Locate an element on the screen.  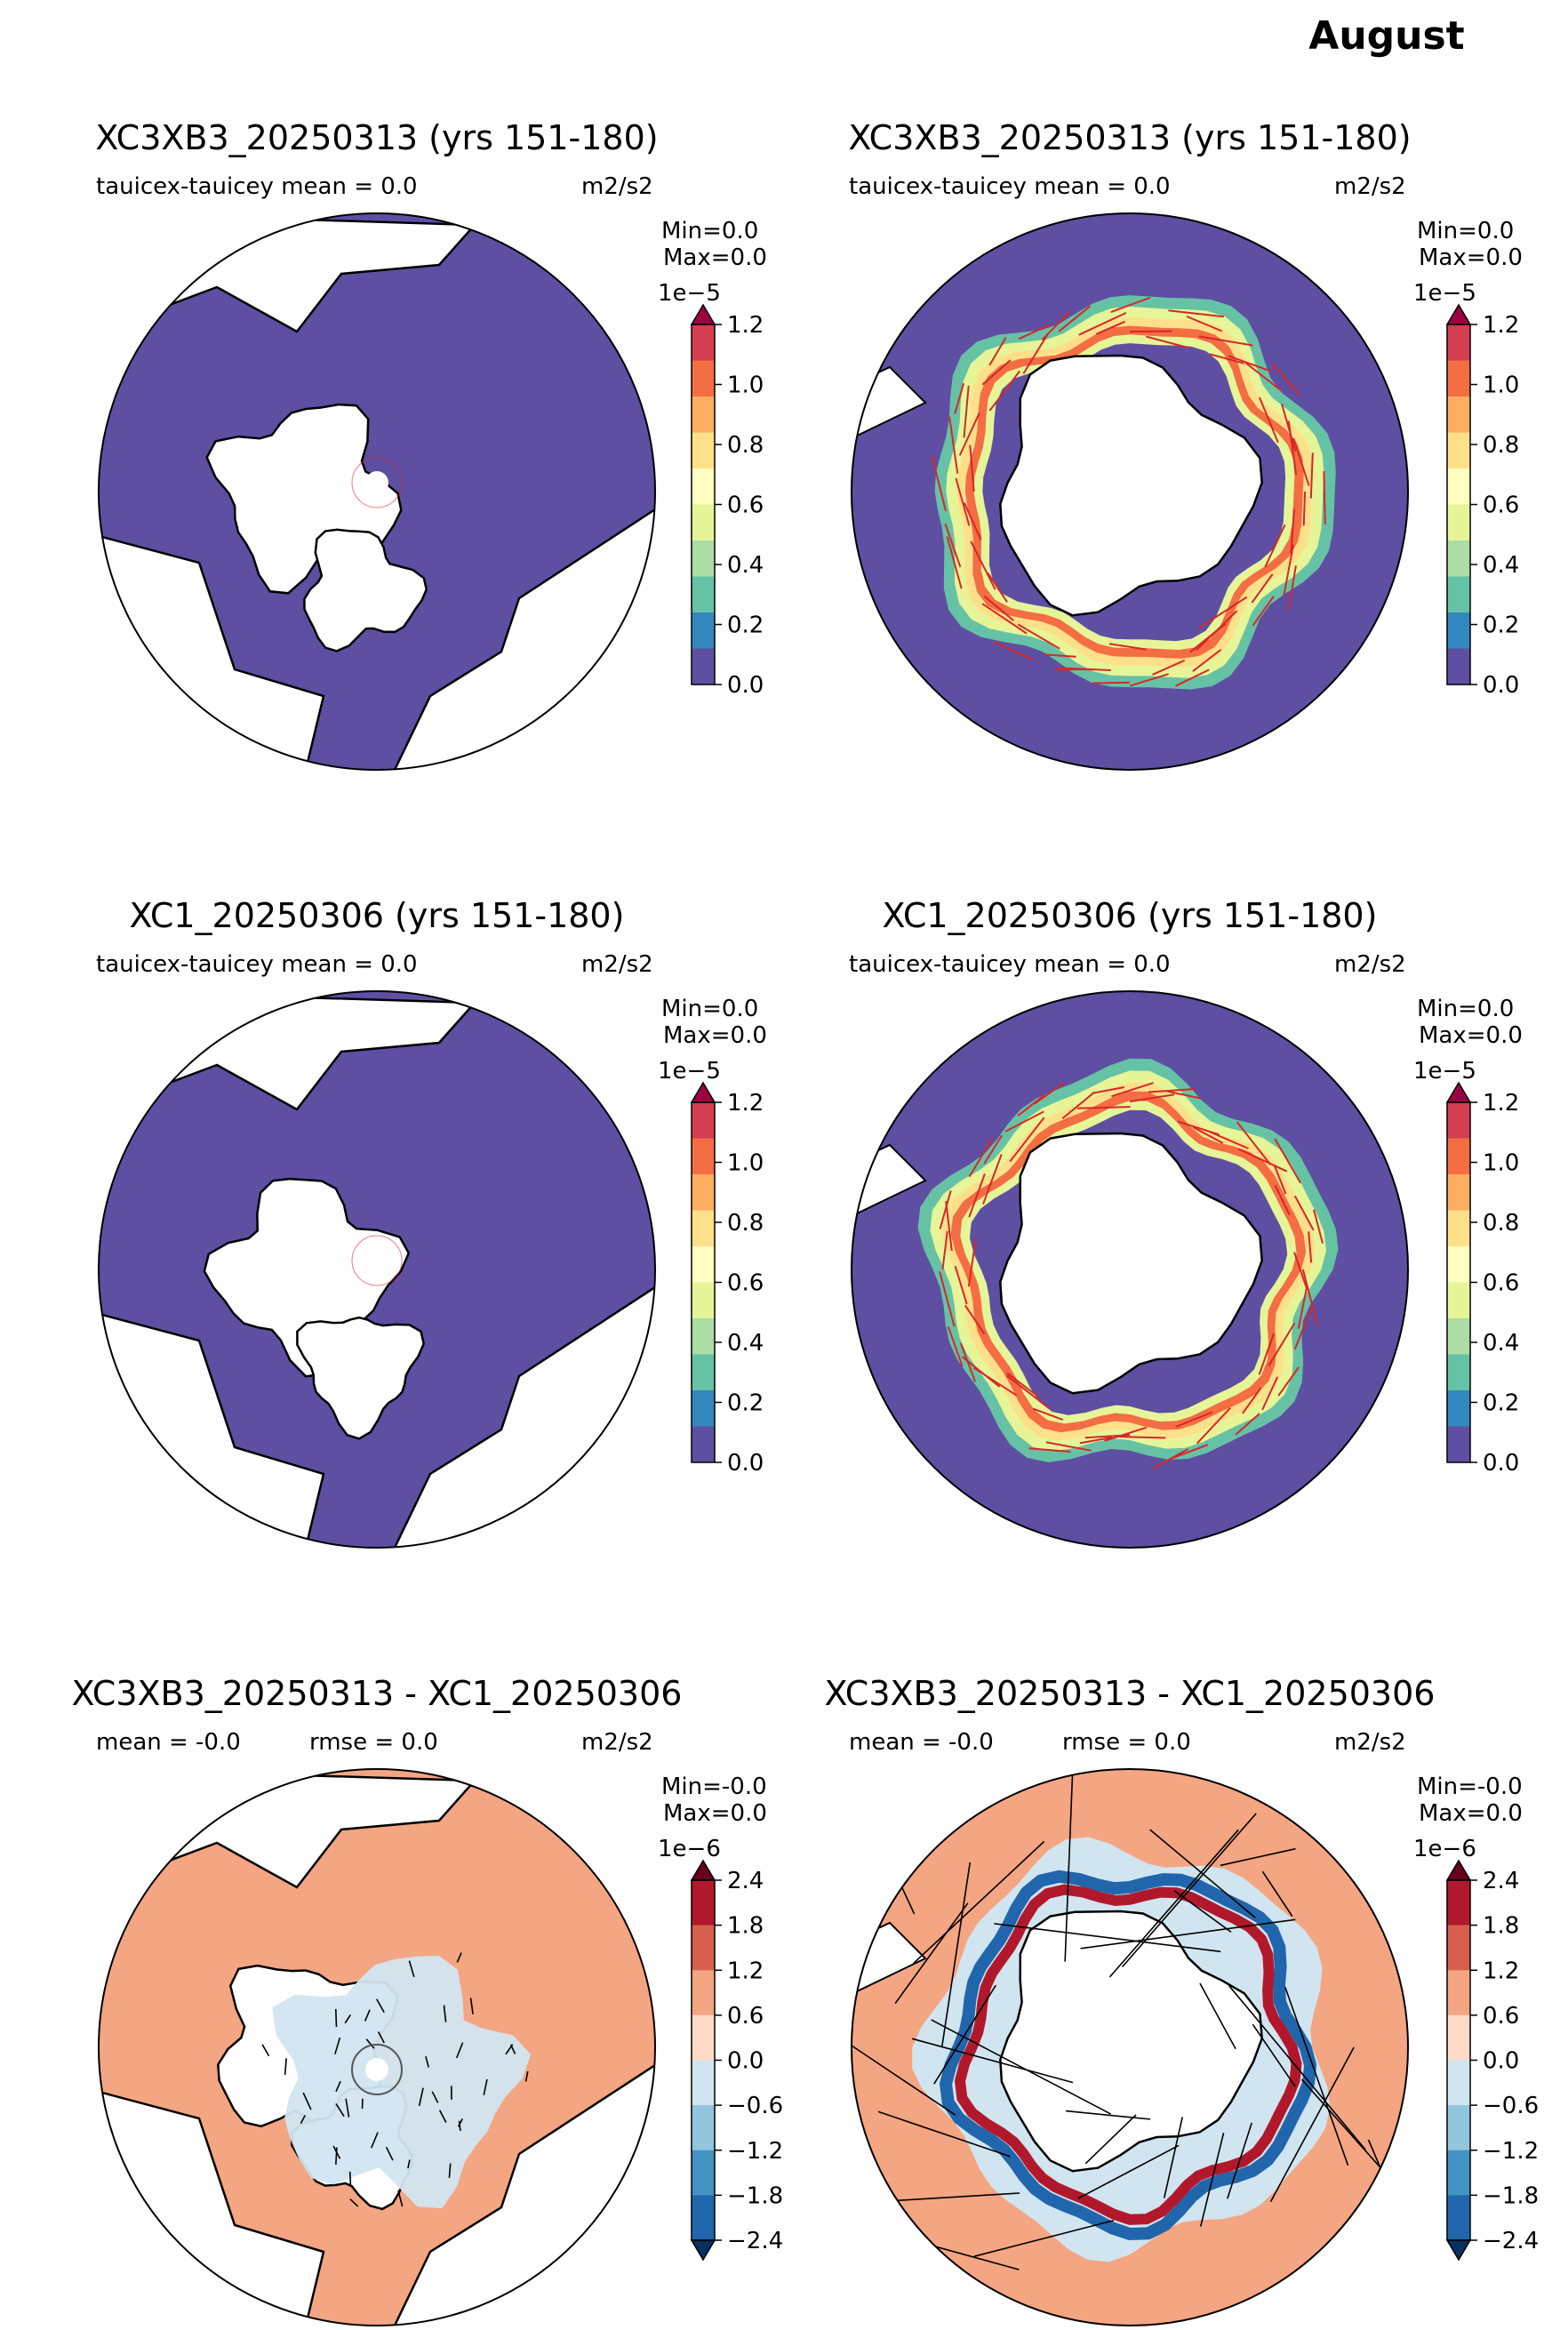
colorbar-tick-label: 0.8 is located at coordinates (1501, 1224).